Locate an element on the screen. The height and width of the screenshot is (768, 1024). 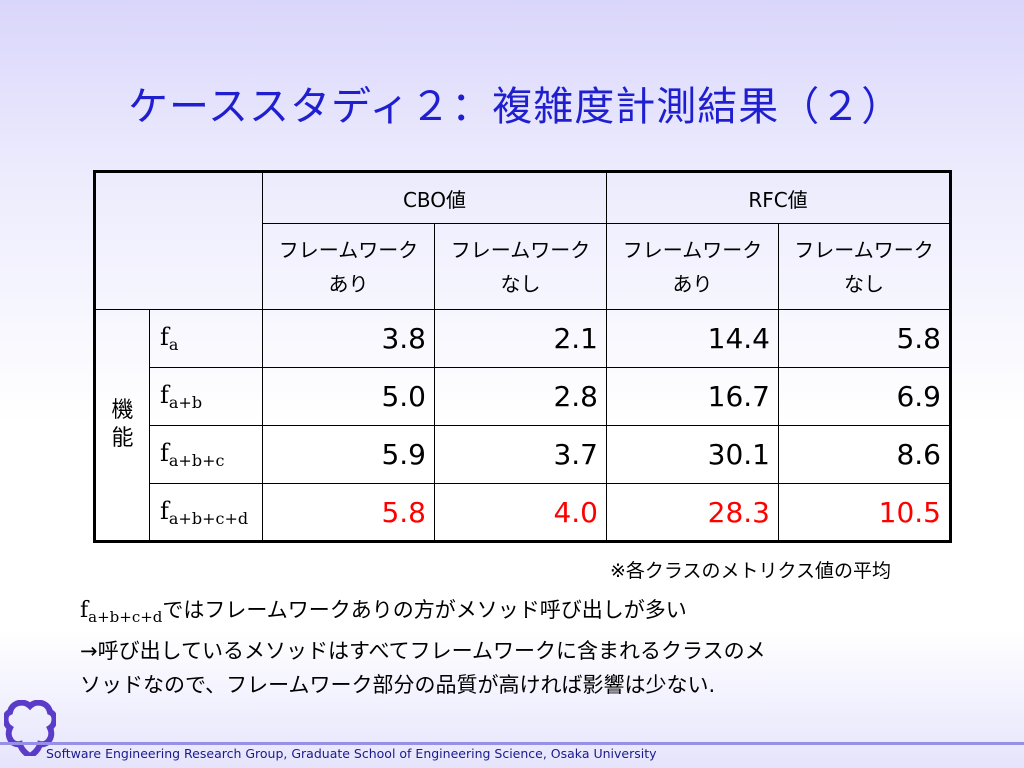
function-symbol-sub: a+b+c+d is located at coordinates (125, 617).